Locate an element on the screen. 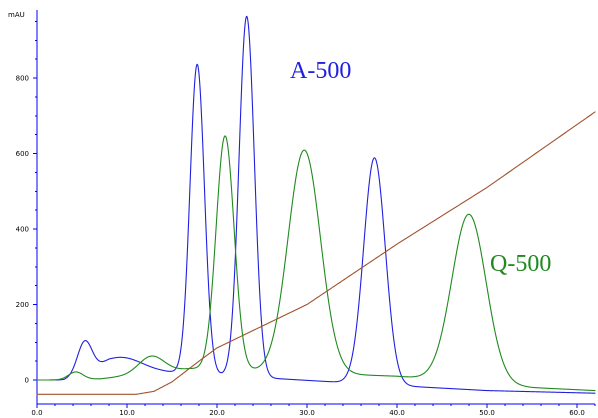 Image resolution: width=598 pixels, height=418 pixels. y-tick-label: 800 is located at coordinates (22, 79).